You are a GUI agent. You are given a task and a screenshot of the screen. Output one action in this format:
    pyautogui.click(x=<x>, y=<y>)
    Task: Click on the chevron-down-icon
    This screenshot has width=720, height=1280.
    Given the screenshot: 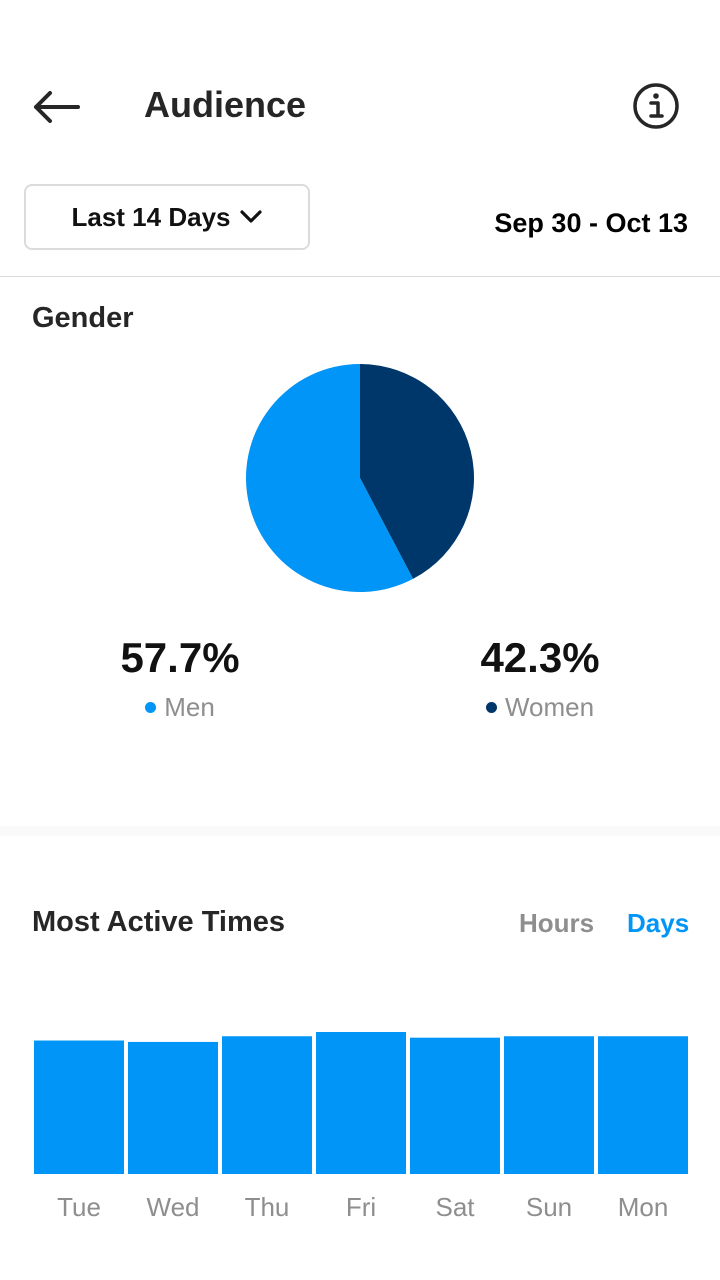 What is the action you would take?
    pyautogui.click(x=251, y=216)
    